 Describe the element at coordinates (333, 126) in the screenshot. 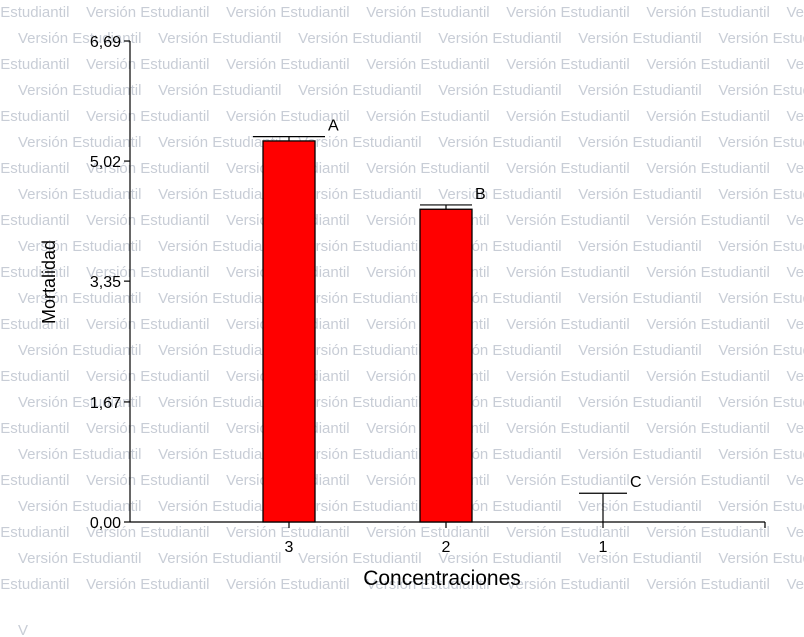

I see `group-letter: A` at that location.